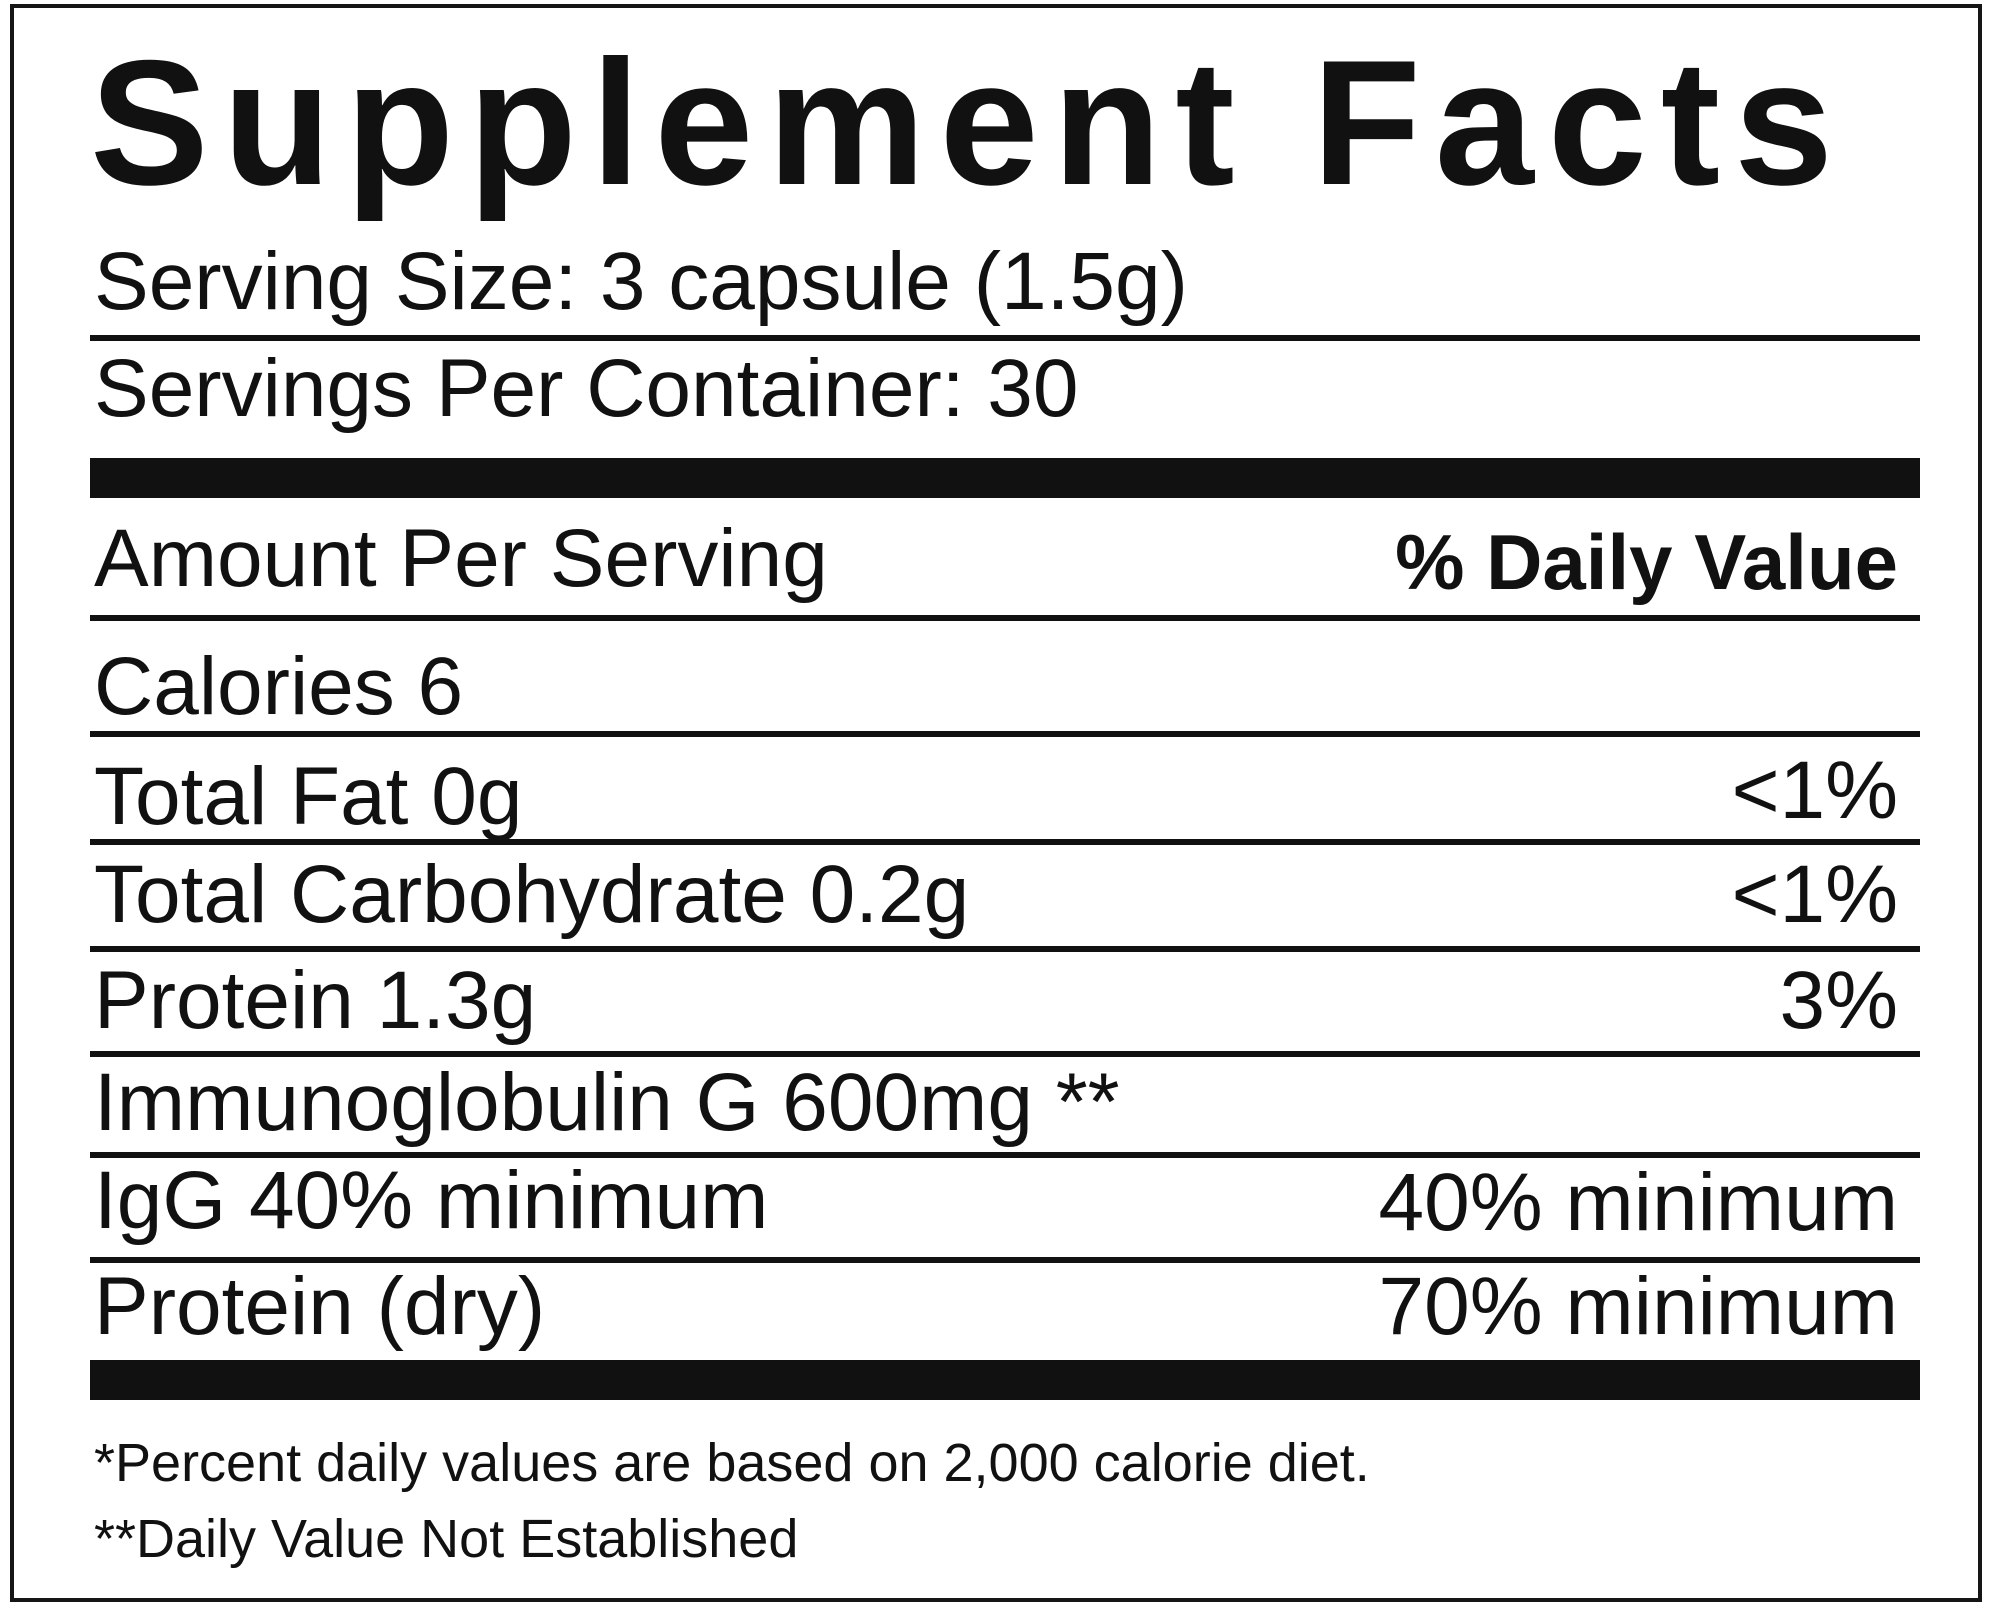 The image size is (2000, 1614). Describe the element at coordinates (279, 686) in the screenshot. I see `calories-row: Calories 6` at that location.